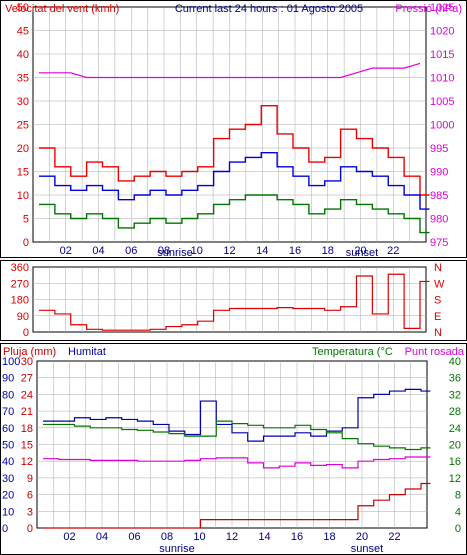  Describe the element at coordinates (69, 537) in the screenshot. I see `panel-3-xtick: 02` at that location.